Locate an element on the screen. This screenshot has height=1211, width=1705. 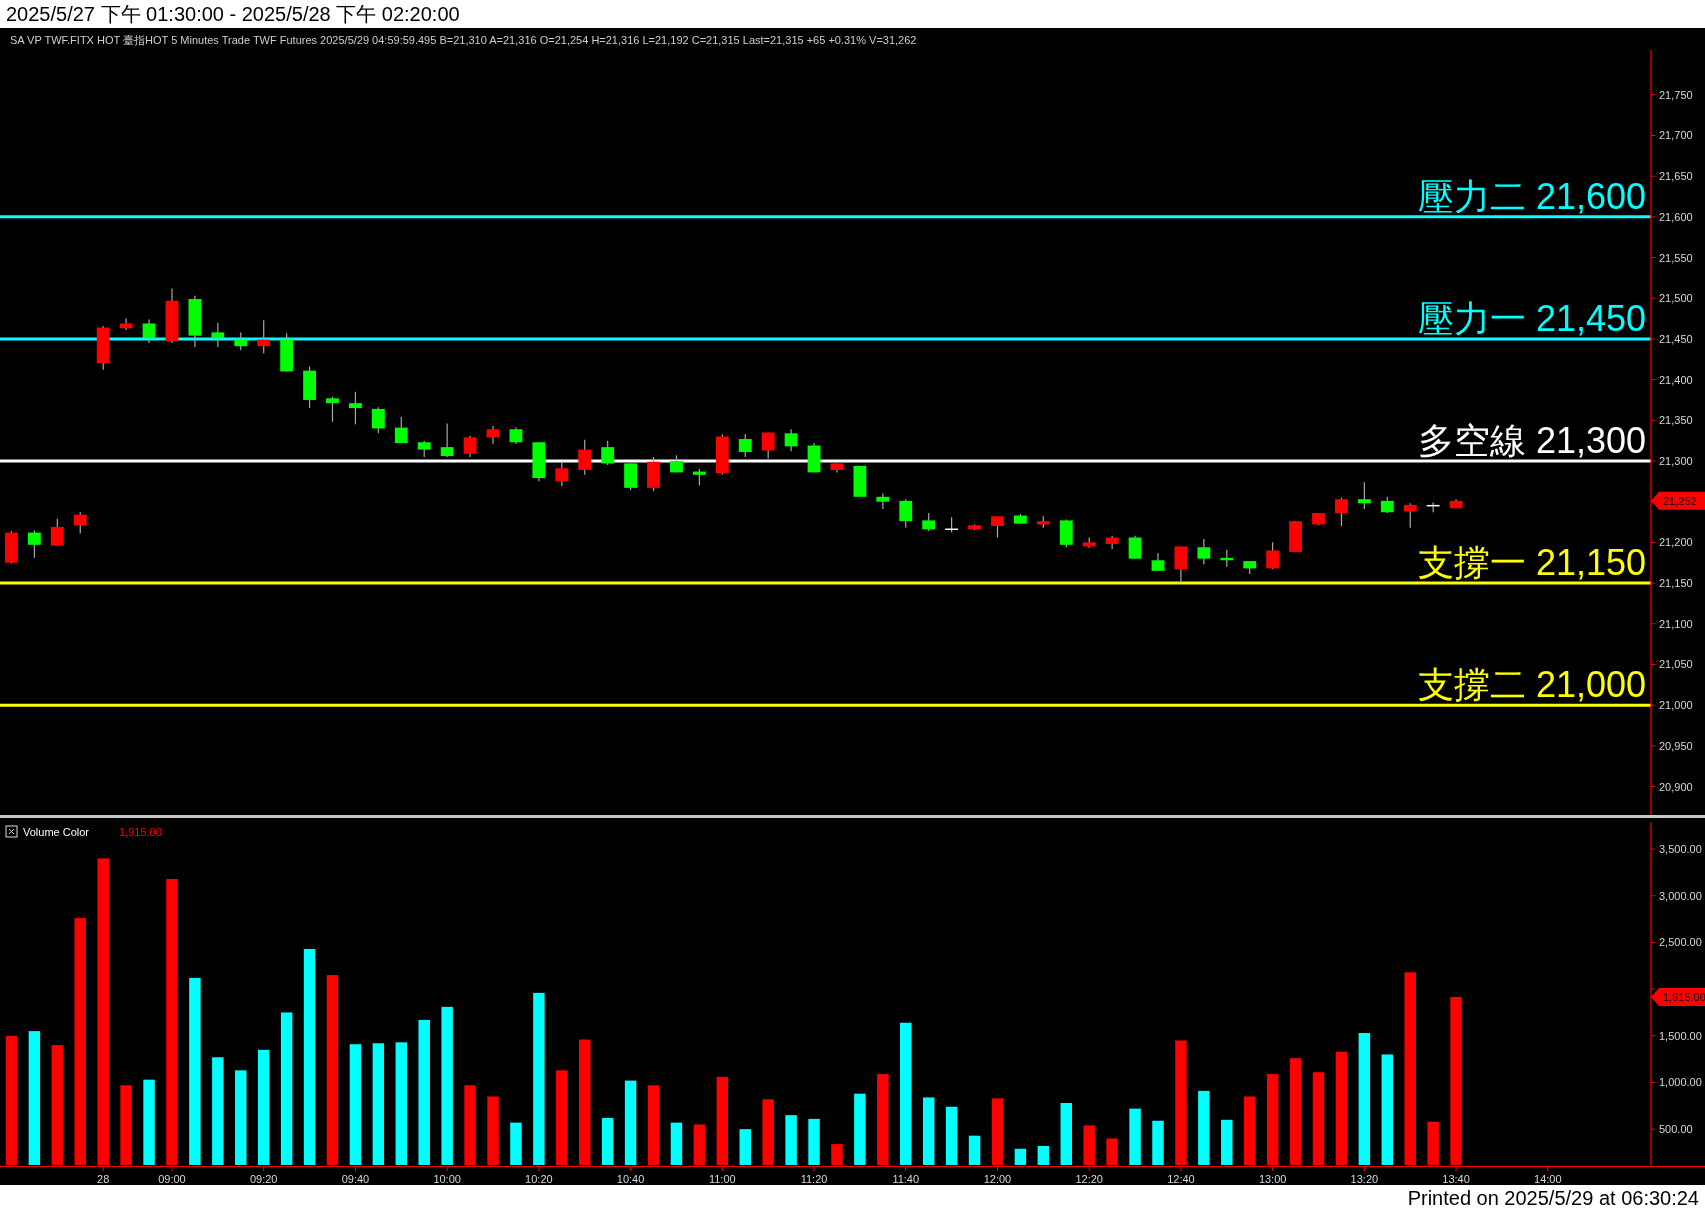
x-tick-label: 10:40 is located at coordinates (630, 1179).